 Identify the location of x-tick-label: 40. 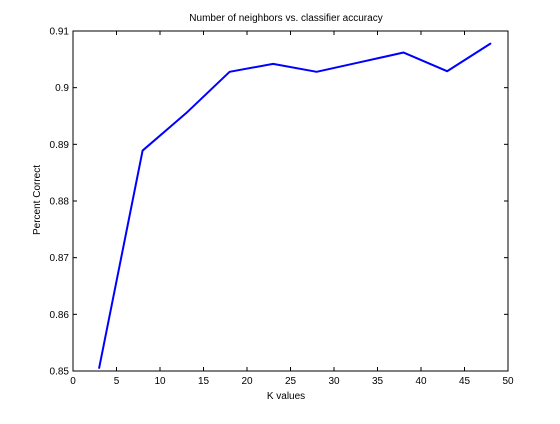
(421, 381).